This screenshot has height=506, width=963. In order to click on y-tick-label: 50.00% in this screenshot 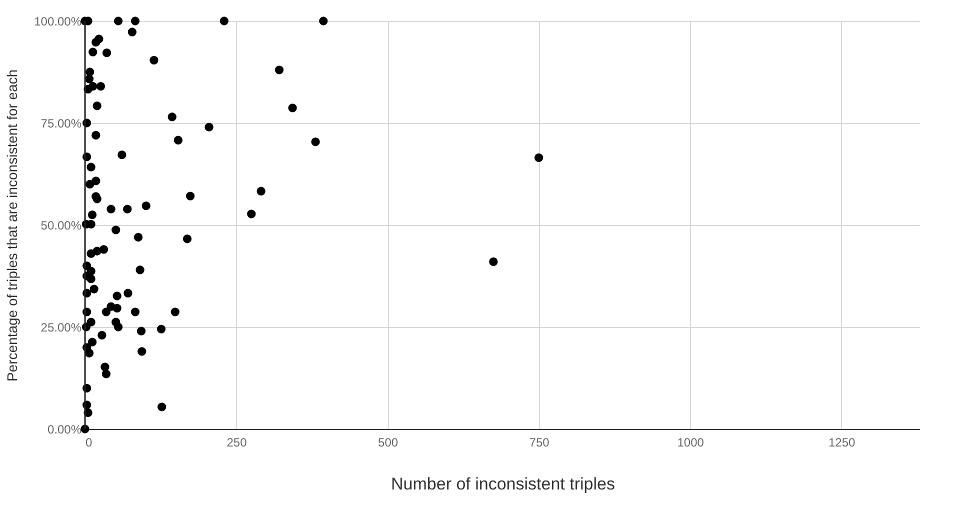, I will do `click(61, 225)`.